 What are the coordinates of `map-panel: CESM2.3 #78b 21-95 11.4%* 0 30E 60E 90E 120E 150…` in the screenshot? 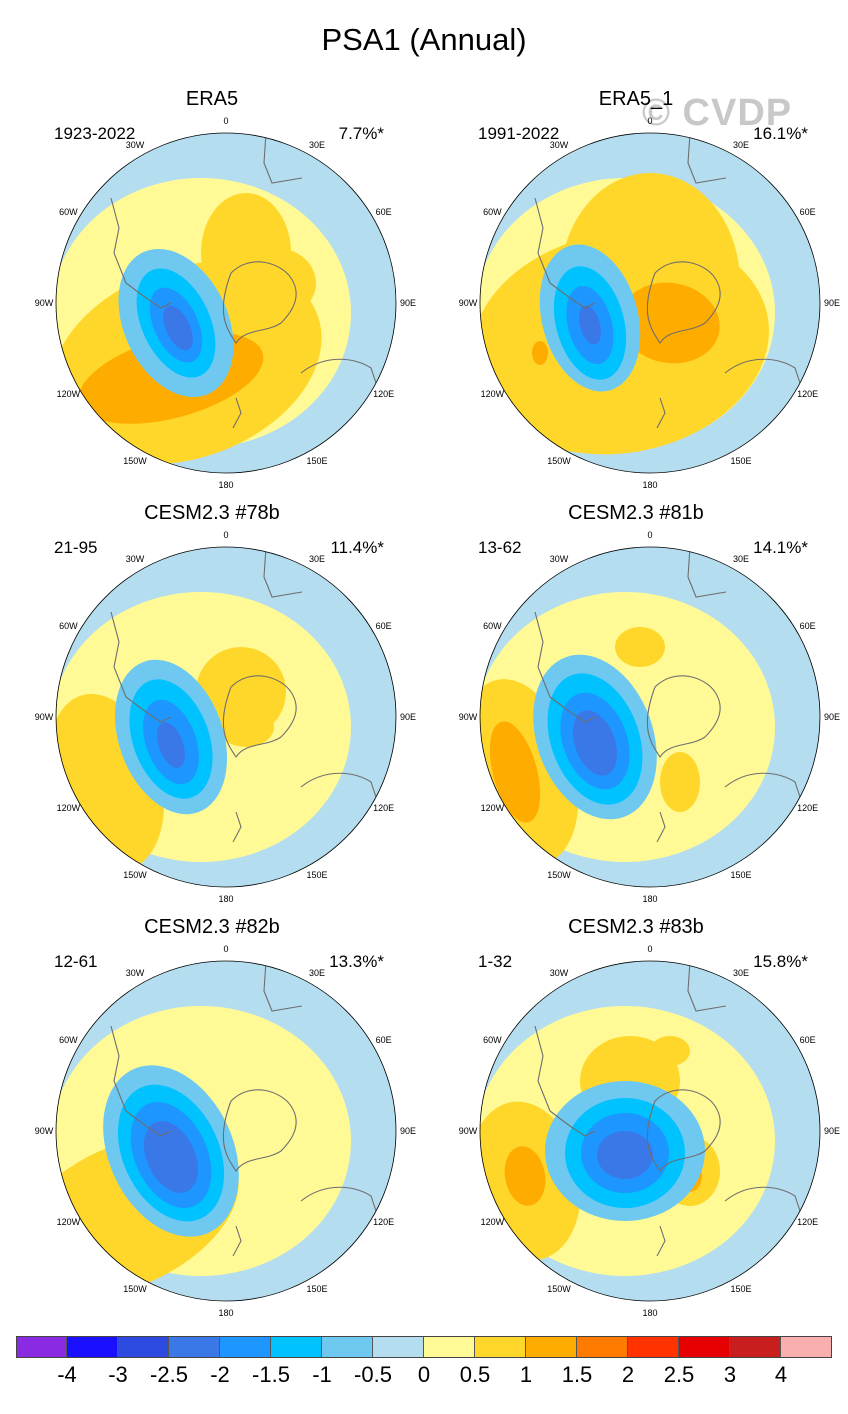 It's located at (212, 707).